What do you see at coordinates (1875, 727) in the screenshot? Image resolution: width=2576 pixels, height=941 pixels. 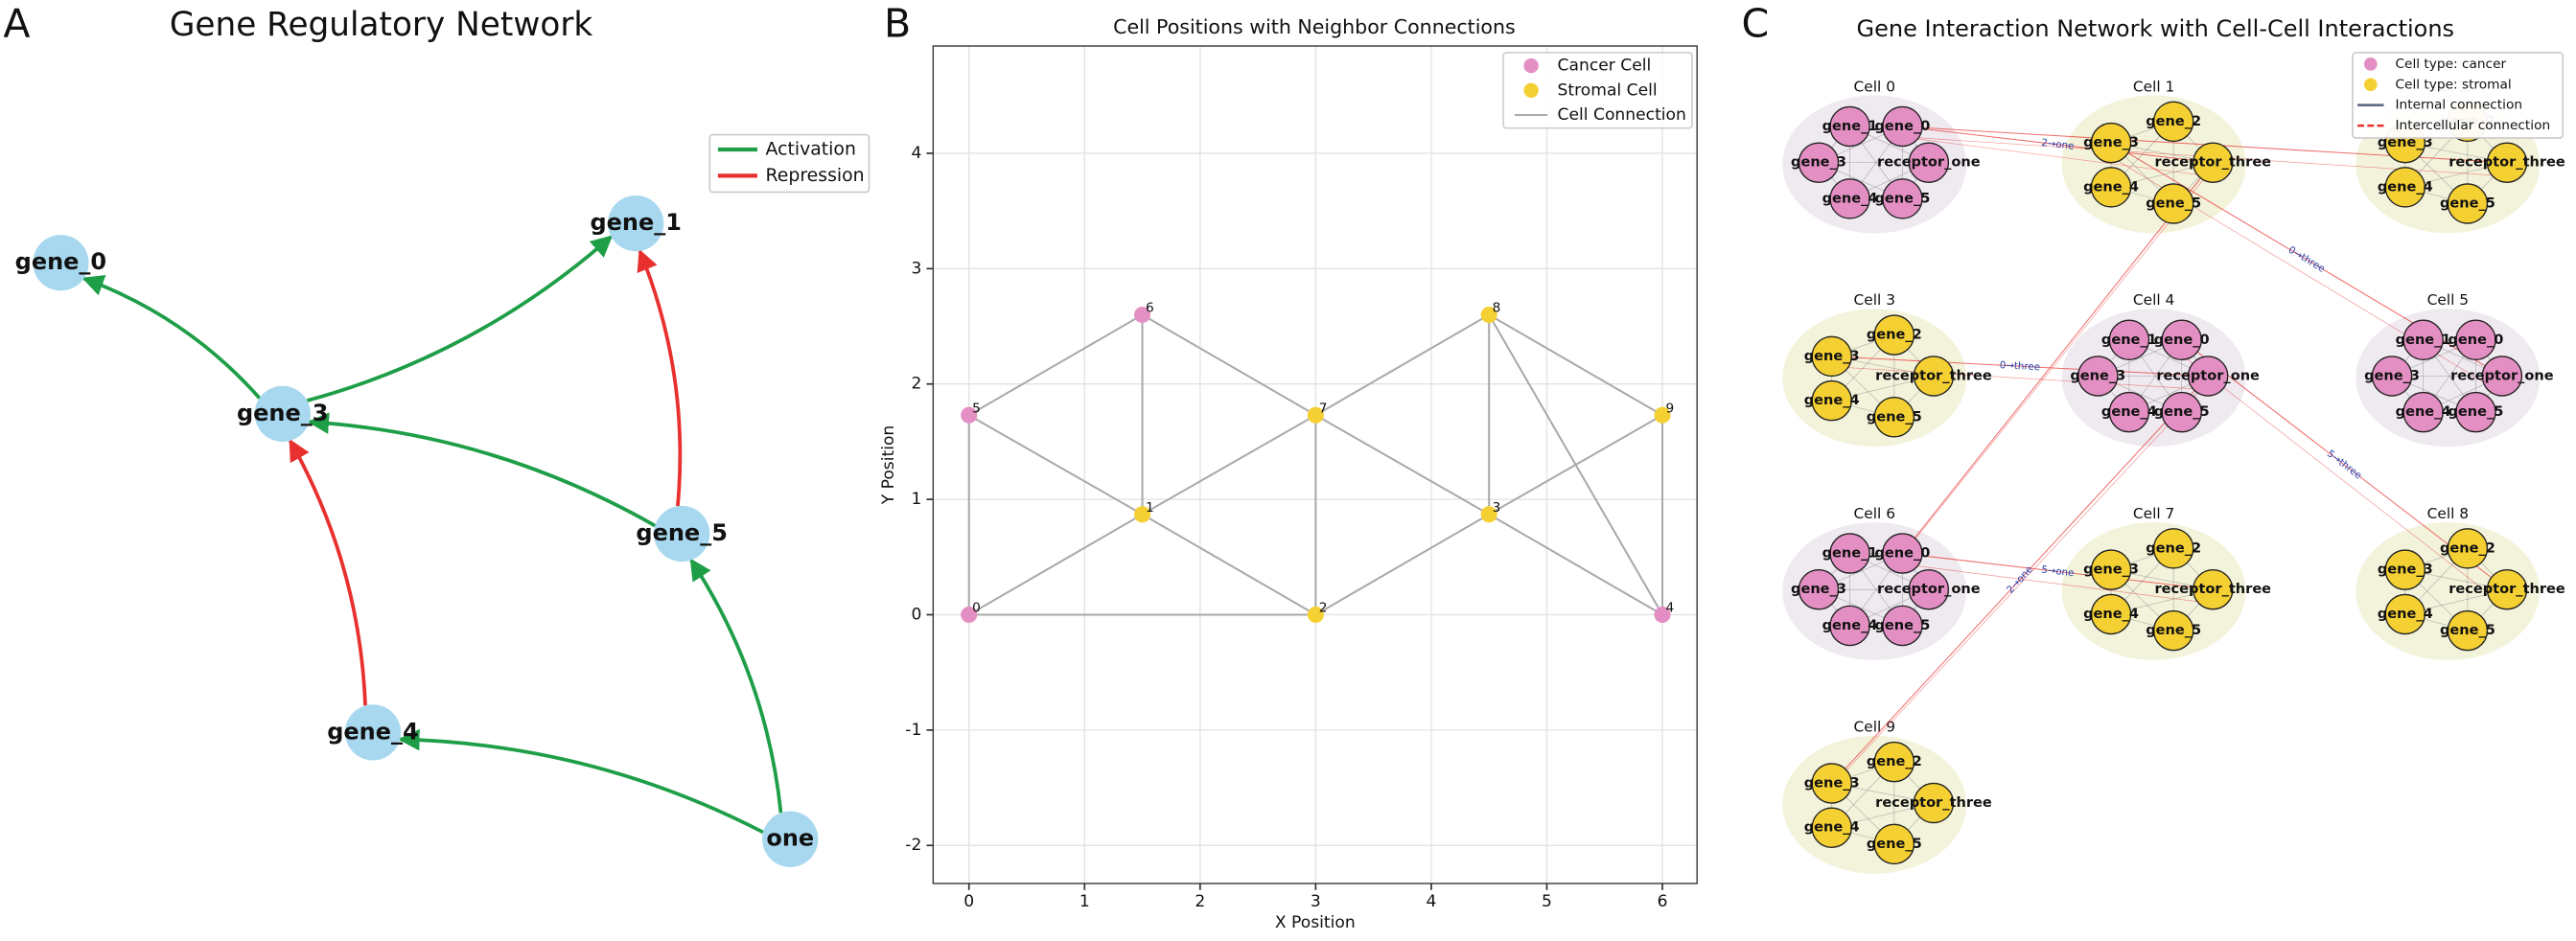 I see `cell-label: Cell 9` at bounding box center [1875, 727].